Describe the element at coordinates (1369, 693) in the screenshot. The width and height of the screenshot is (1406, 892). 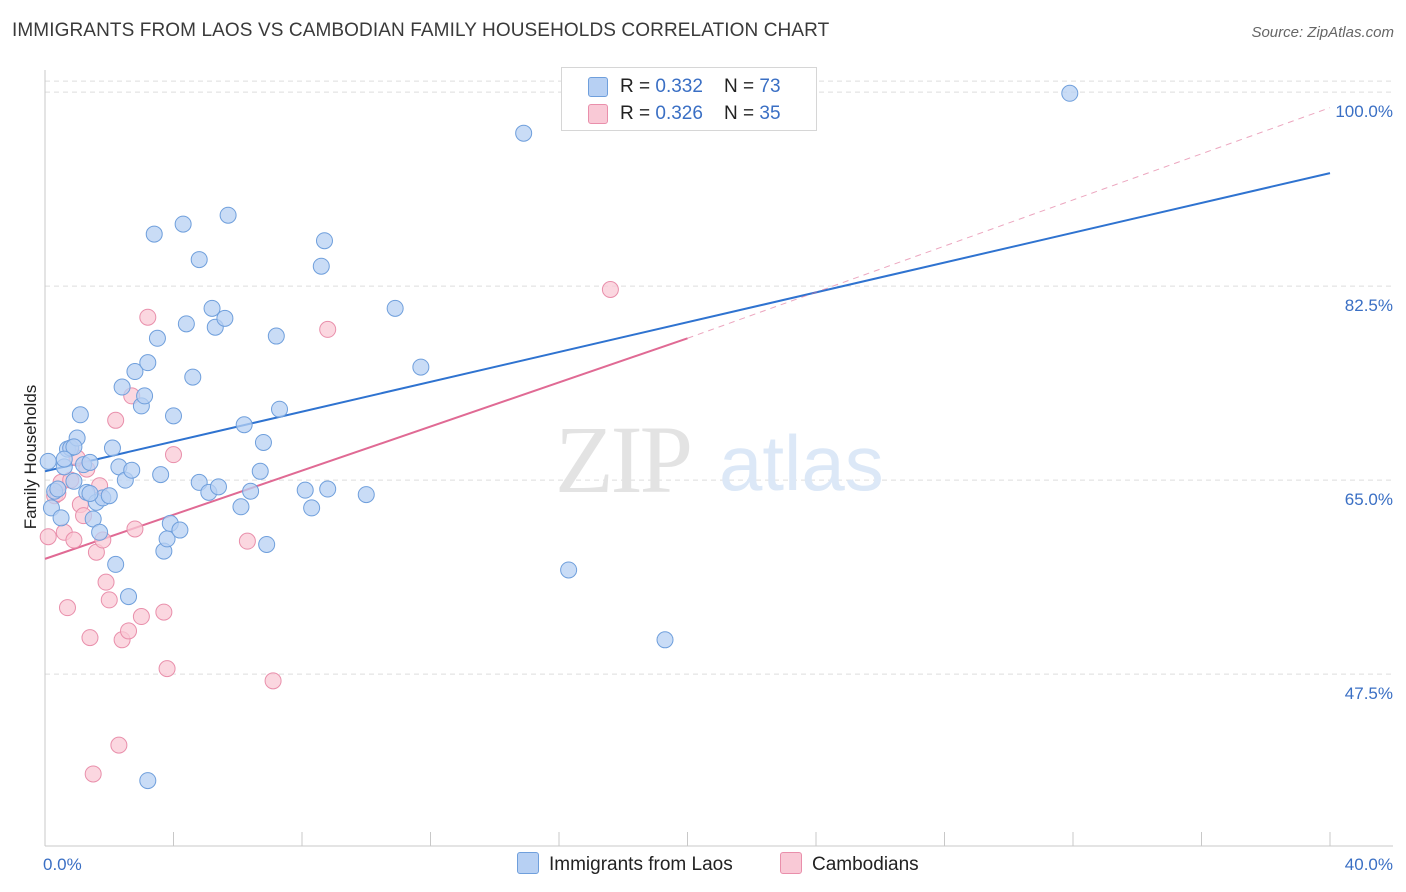
I see `y-tick-label: 47.5%` at that location.